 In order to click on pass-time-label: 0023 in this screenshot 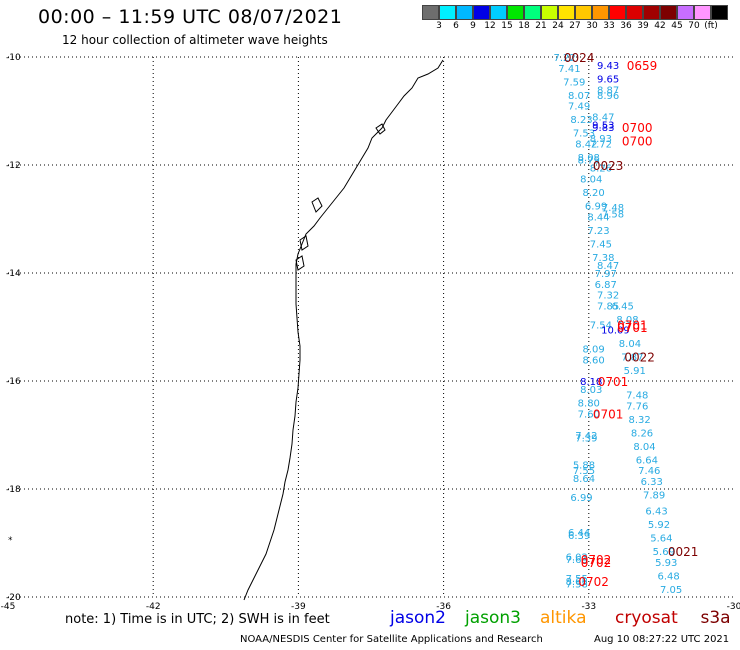, I will do `click(608, 166)`.